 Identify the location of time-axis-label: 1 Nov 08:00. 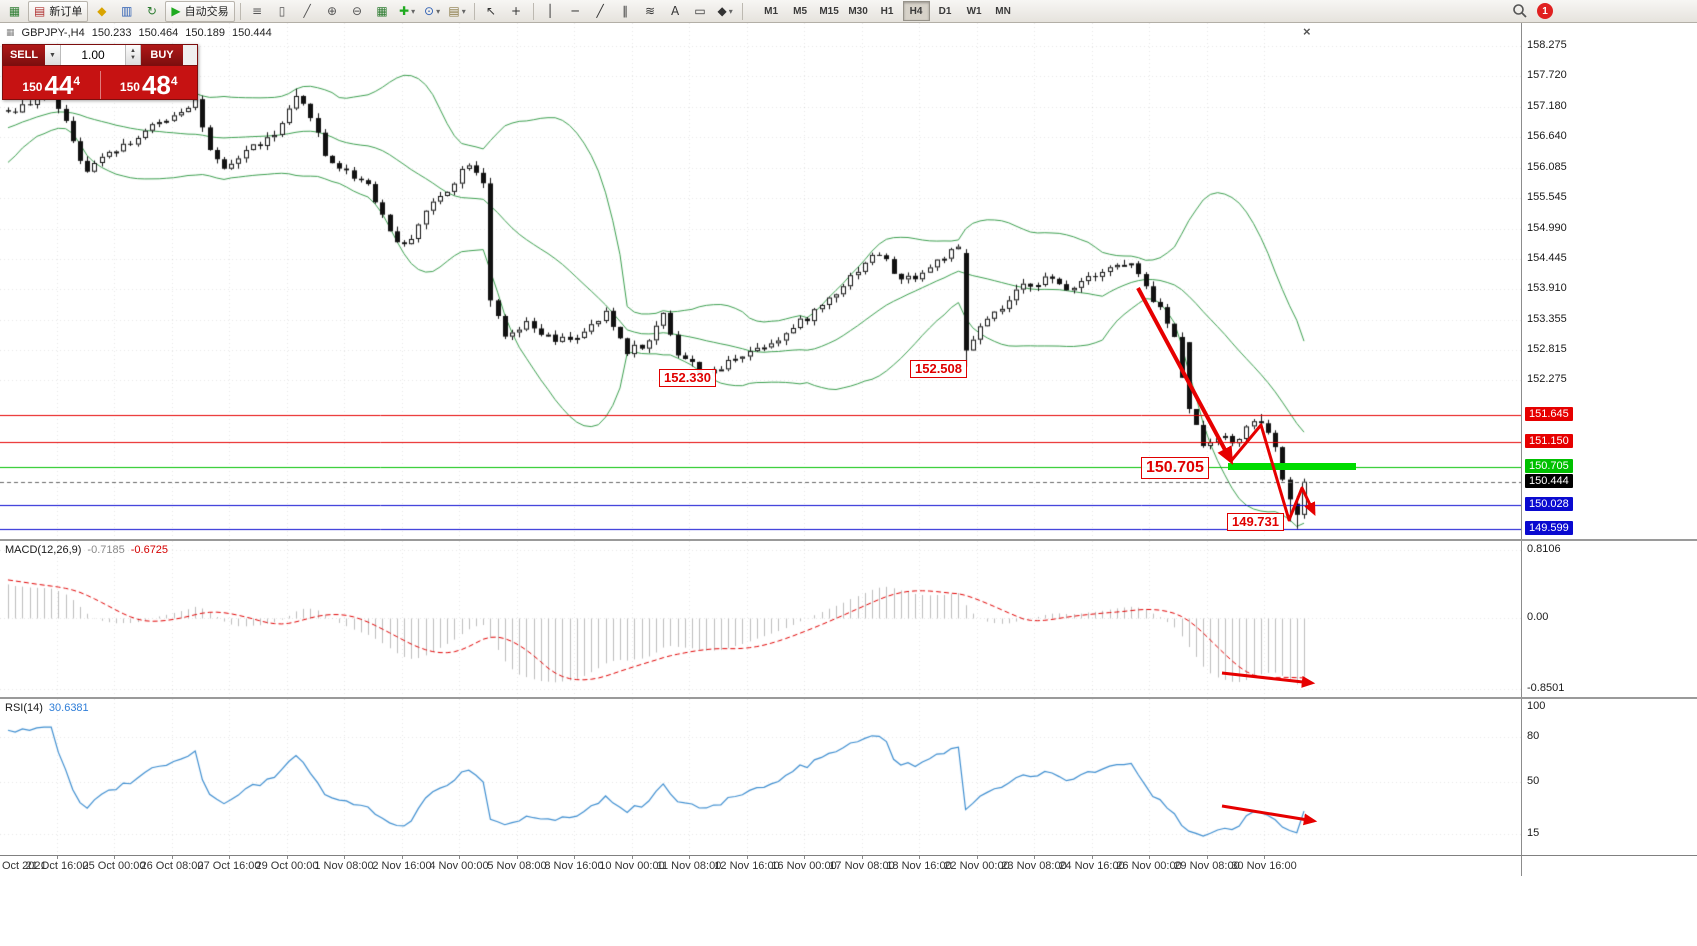
(344, 866).